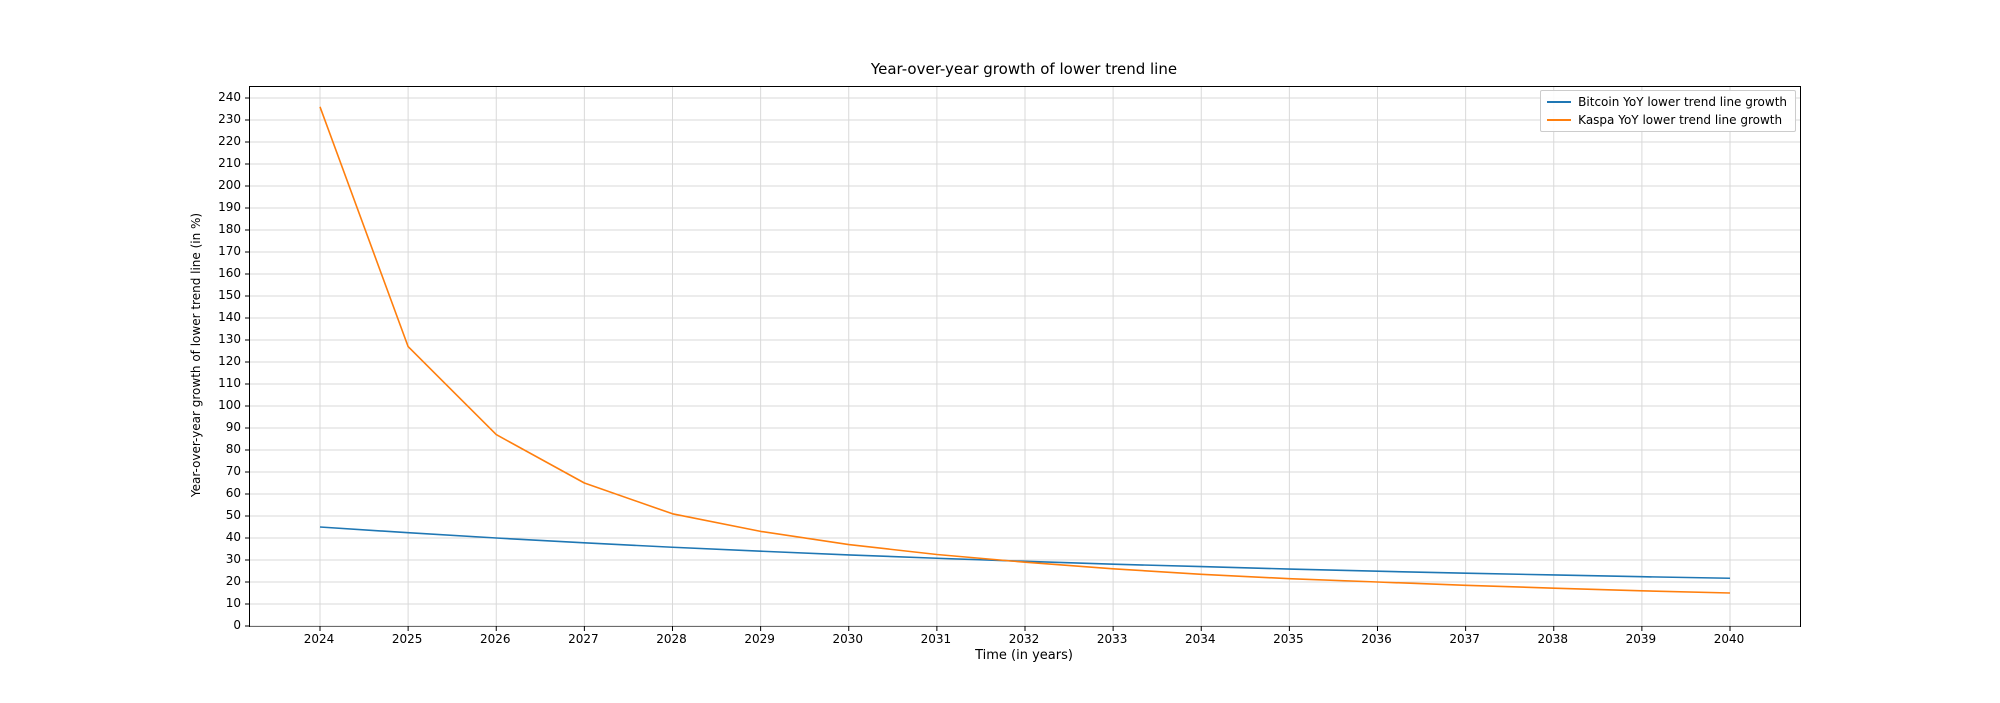 This screenshot has width=2000, height=703. What do you see at coordinates (229, 251) in the screenshot?
I see `y-tick-label: 170` at bounding box center [229, 251].